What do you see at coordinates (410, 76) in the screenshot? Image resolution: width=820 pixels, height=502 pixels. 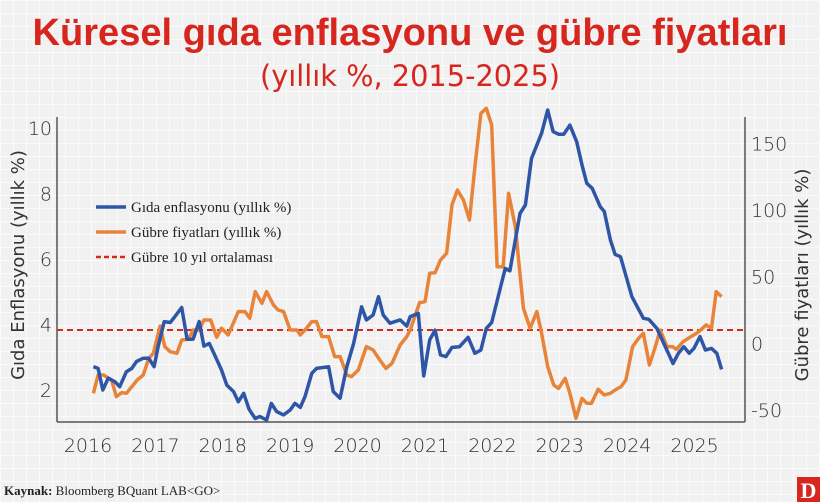 I see `chart-subtitle: (yıllık %, 2015-2025)` at bounding box center [410, 76].